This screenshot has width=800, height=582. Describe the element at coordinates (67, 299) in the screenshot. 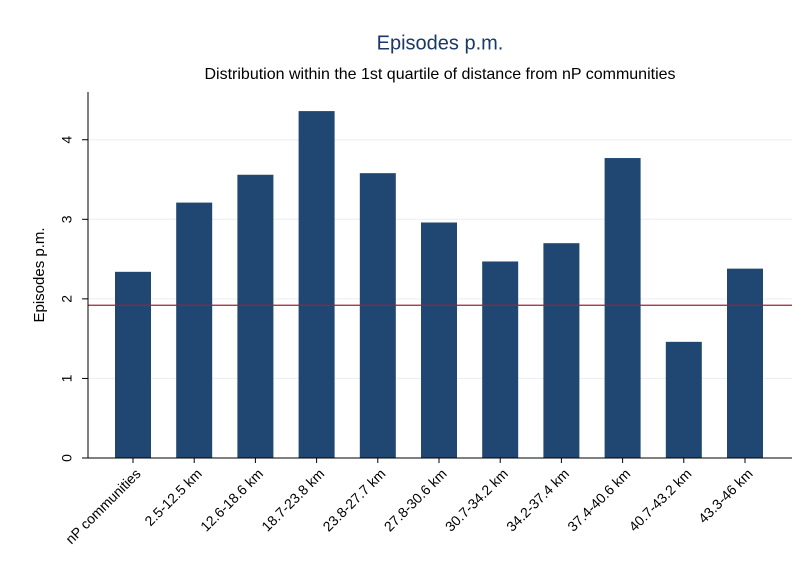

I see `y-tick-label: 2` at that location.